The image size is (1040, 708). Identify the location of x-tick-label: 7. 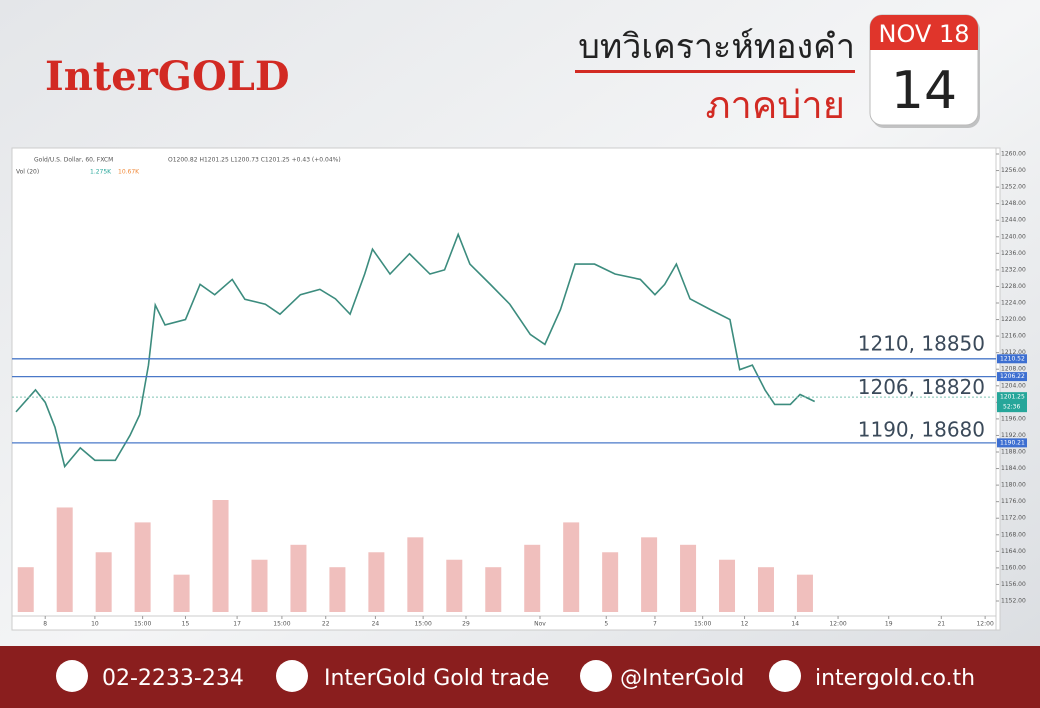
(655, 624).